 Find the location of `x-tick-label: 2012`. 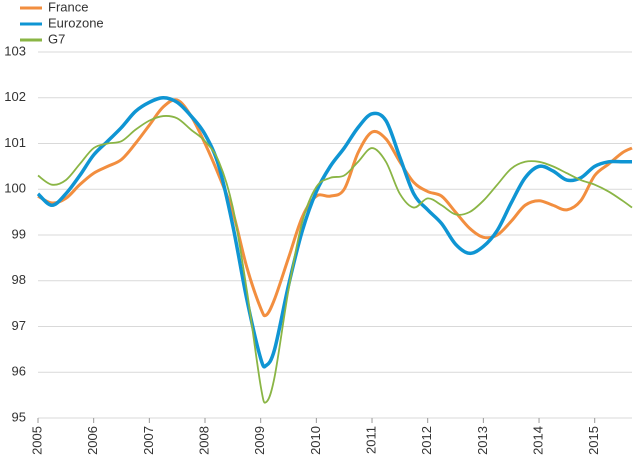

x-tick-label: 2012 is located at coordinates (426, 440).